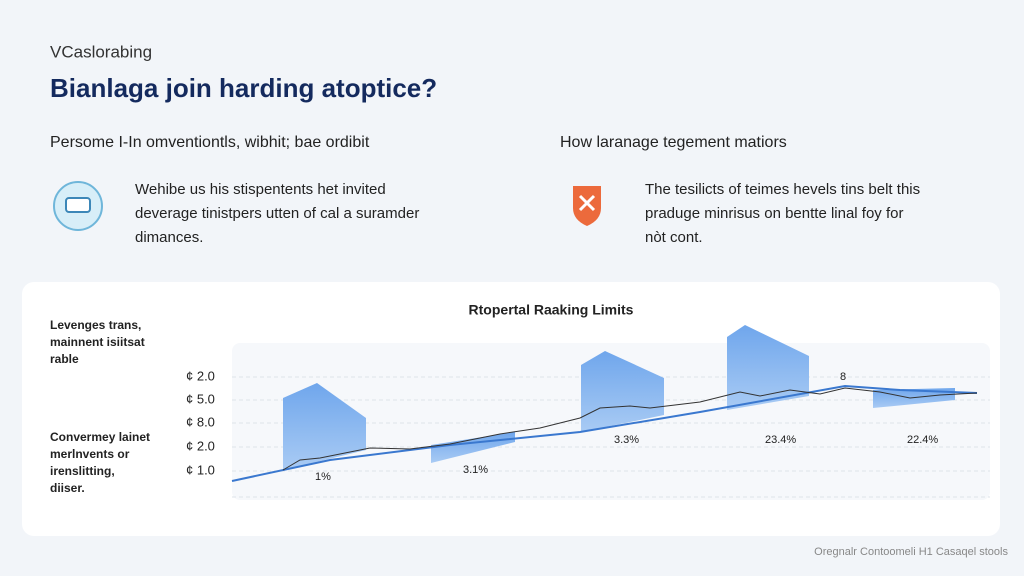 The image size is (1024, 576). What do you see at coordinates (200, 469) in the screenshot?
I see `axis-label: ¢ 1.0` at bounding box center [200, 469].